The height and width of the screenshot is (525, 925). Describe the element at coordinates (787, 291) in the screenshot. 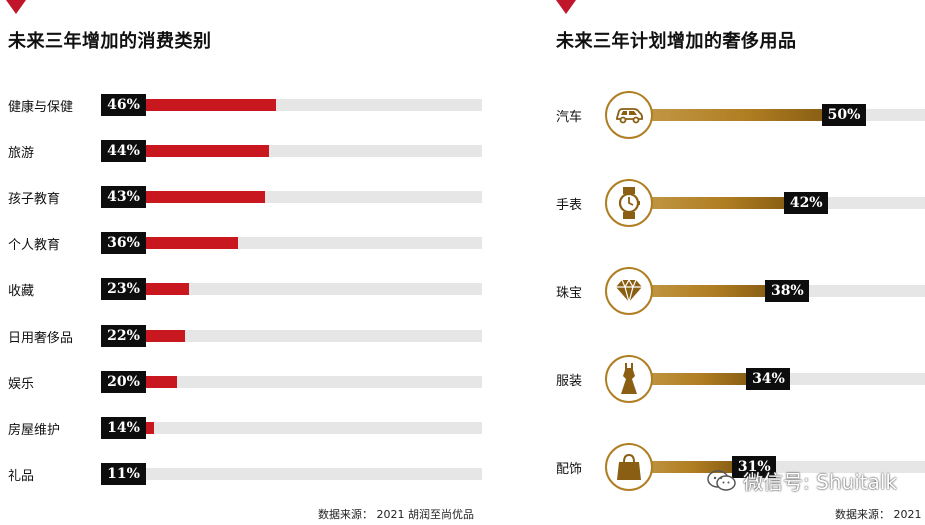

I see `value-label: 38%` at that location.